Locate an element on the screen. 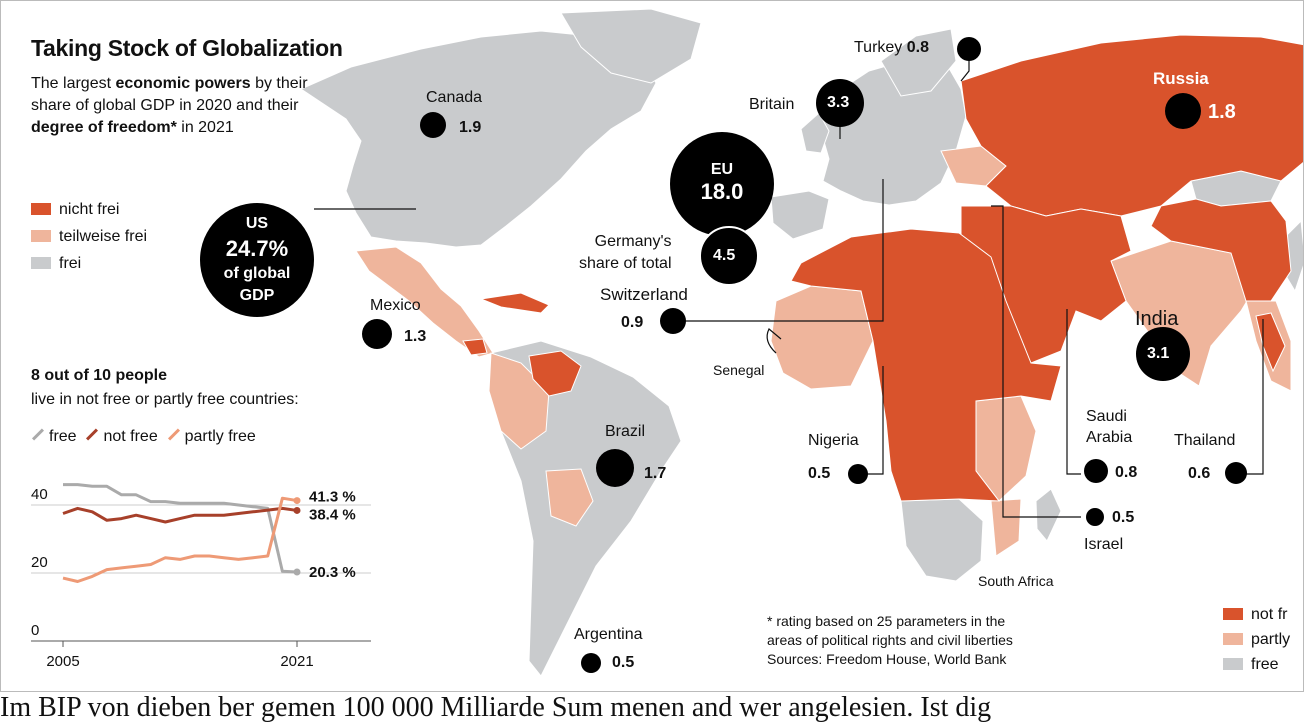 This screenshot has width=1304, height=724. germany-label: Germany's share of total is located at coordinates (625, 253).